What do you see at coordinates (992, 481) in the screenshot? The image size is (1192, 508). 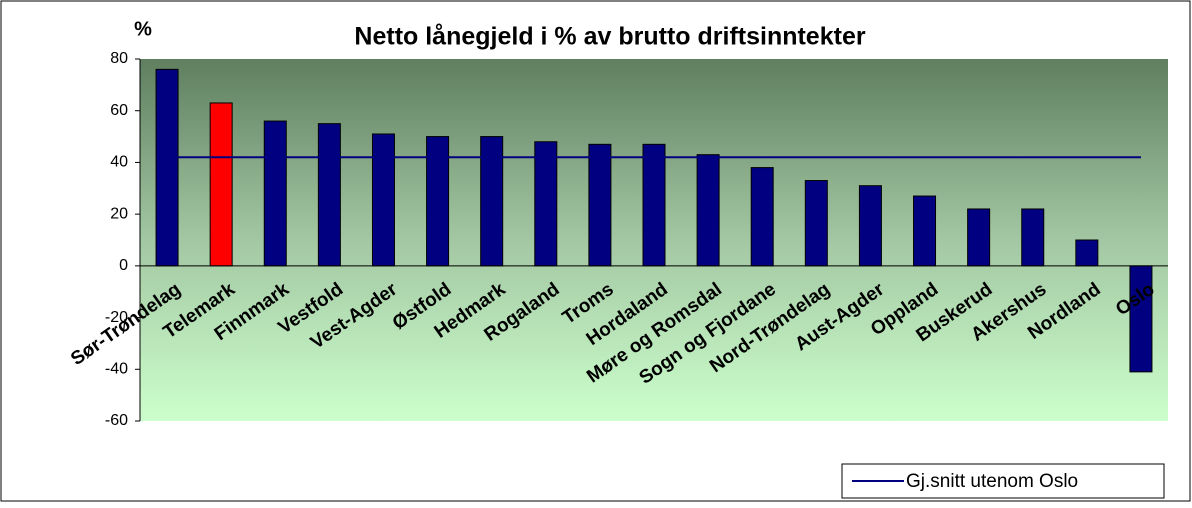 I see `legend-label: Gj.snitt utenom Oslo` at bounding box center [992, 481].